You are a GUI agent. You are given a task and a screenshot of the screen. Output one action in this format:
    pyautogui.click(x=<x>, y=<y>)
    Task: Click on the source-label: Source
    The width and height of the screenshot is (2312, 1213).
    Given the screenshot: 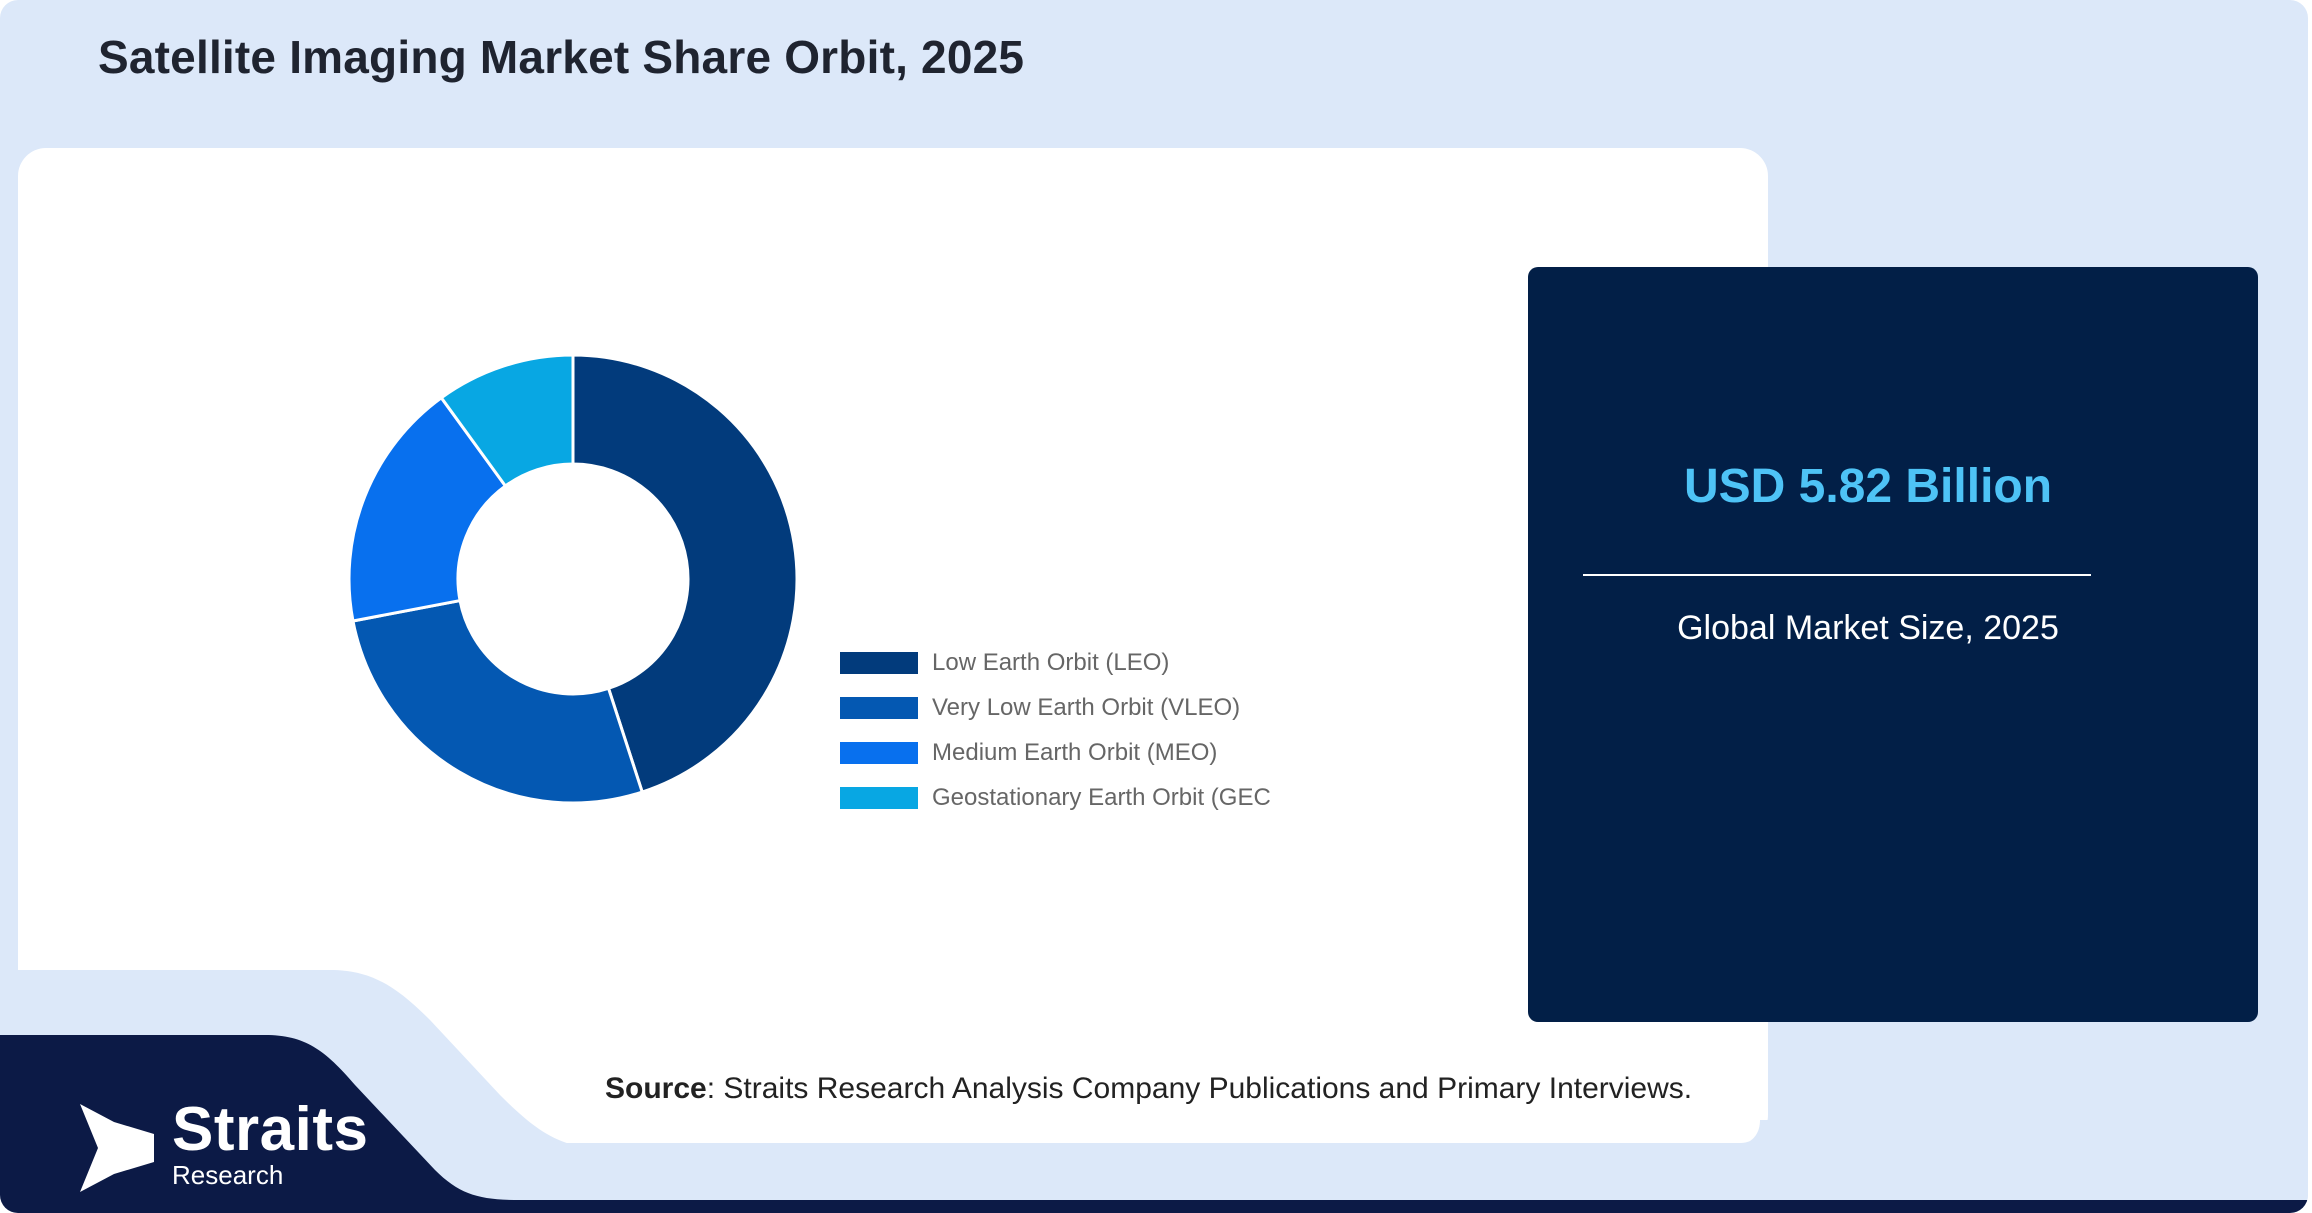 What is the action you would take?
    pyautogui.click(x=656, y=1088)
    